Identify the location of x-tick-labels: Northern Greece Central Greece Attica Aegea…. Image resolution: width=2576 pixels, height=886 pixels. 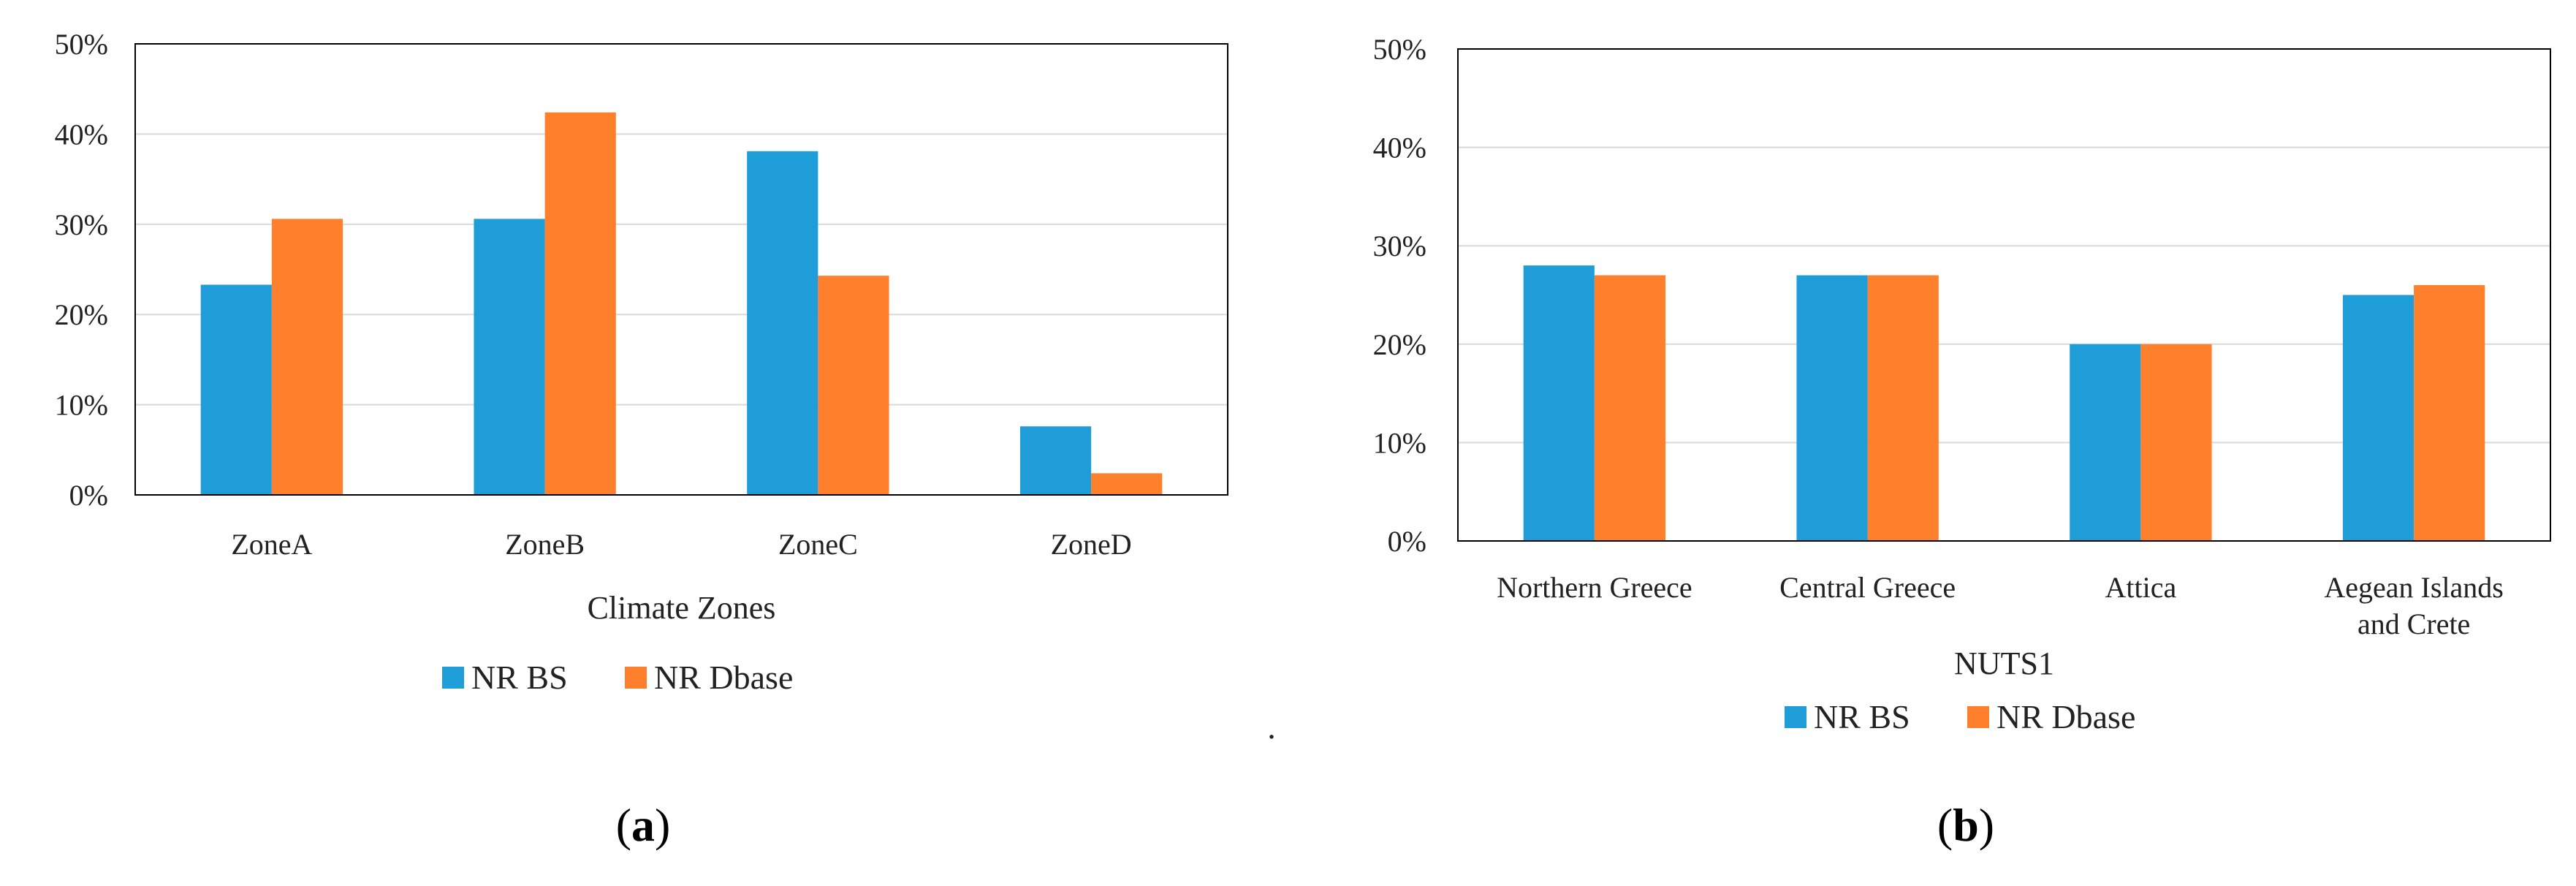
(2000, 606).